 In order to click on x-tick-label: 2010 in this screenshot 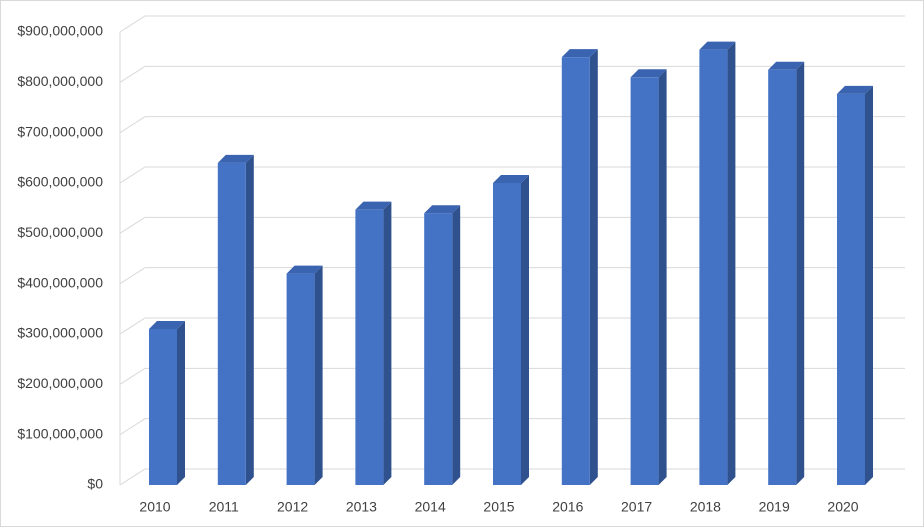, I will do `click(154, 507)`.